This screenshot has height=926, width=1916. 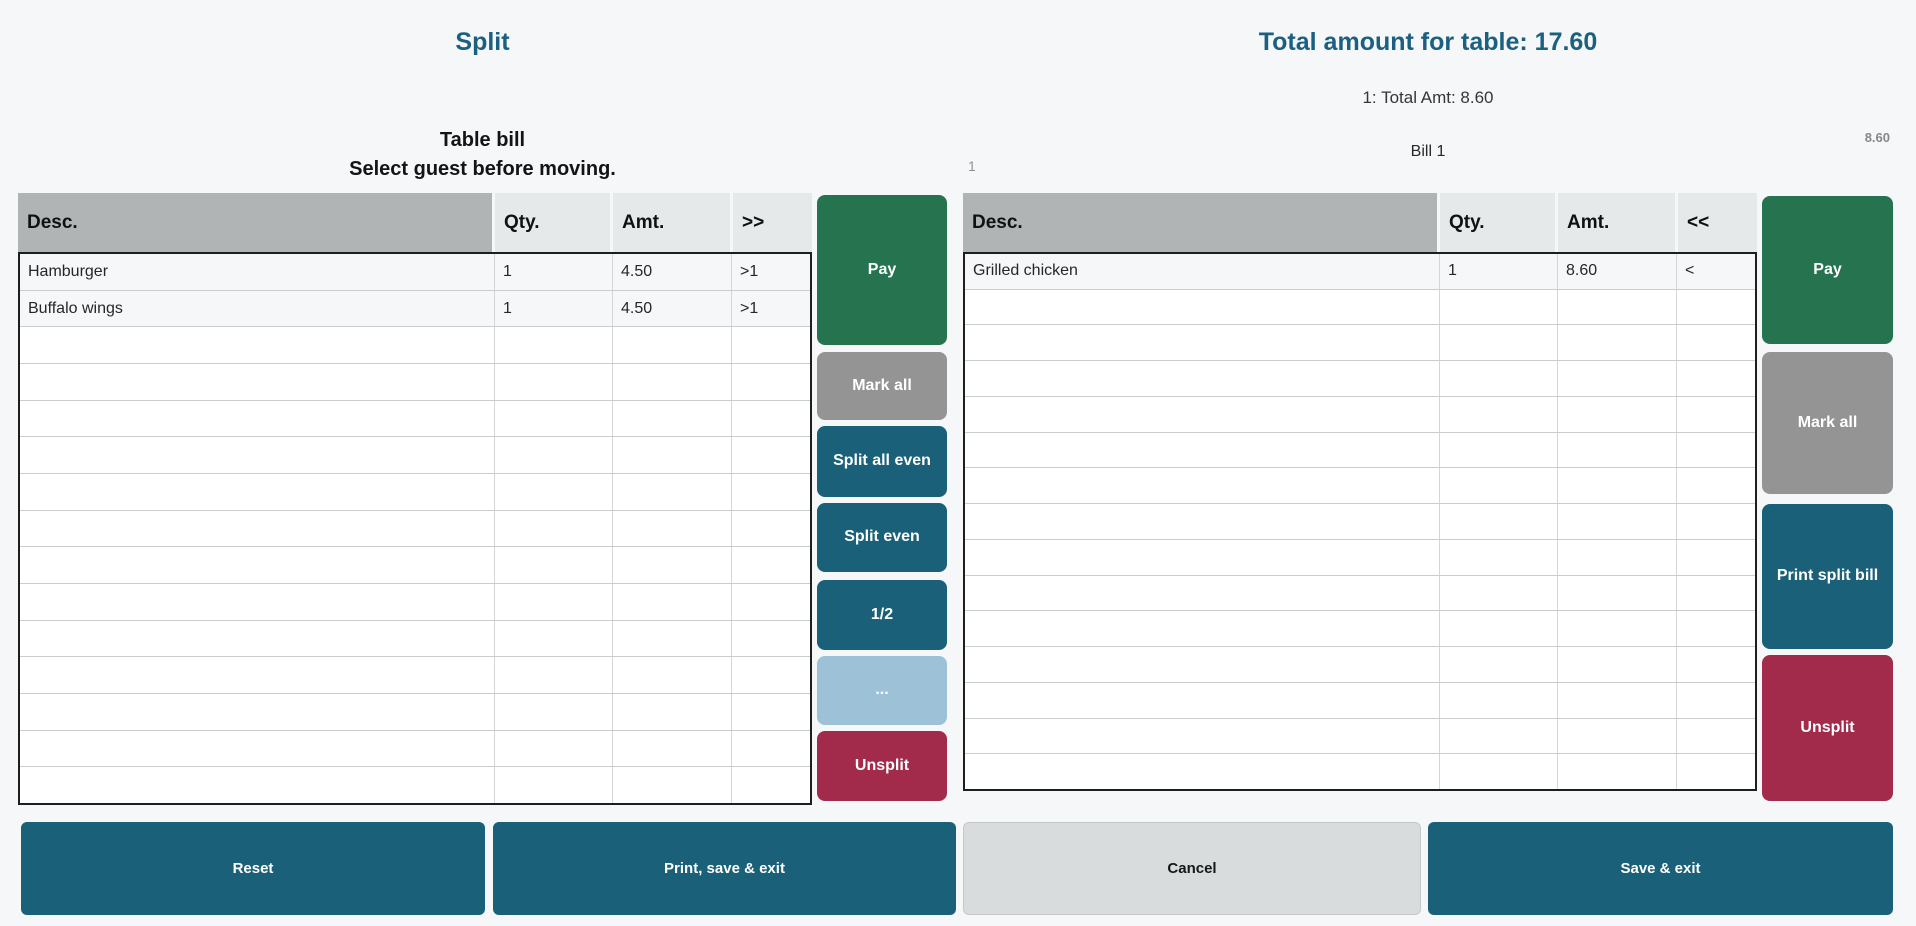 What do you see at coordinates (257, 272) in the screenshot?
I see `cell-desc: Hamburger` at bounding box center [257, 272].